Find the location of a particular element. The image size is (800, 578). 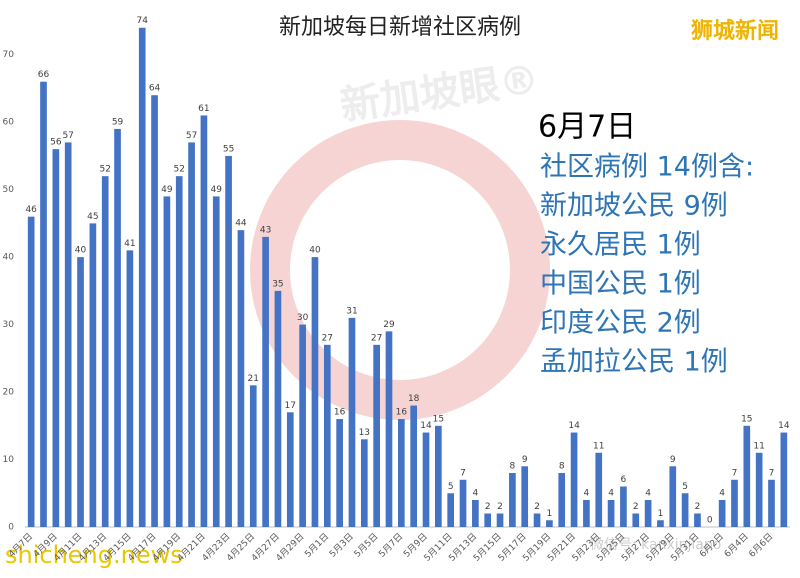

x-tick-label: 6月6日 is located at coordinates (761, 545).